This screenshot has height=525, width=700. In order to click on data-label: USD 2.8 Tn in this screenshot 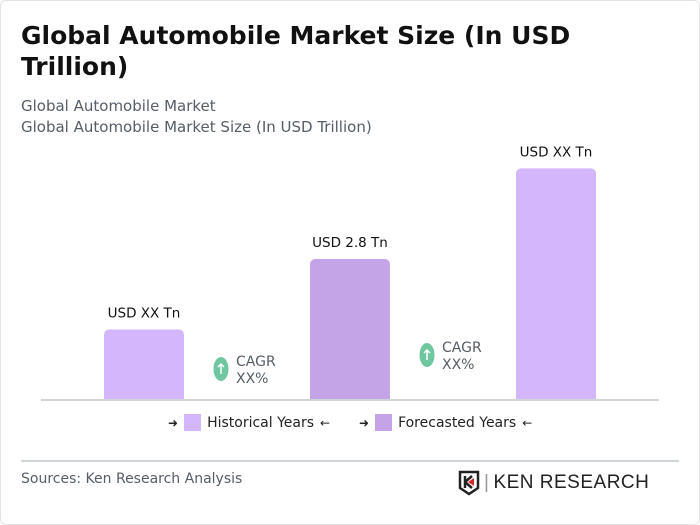, I will do `click(350, 243)`.